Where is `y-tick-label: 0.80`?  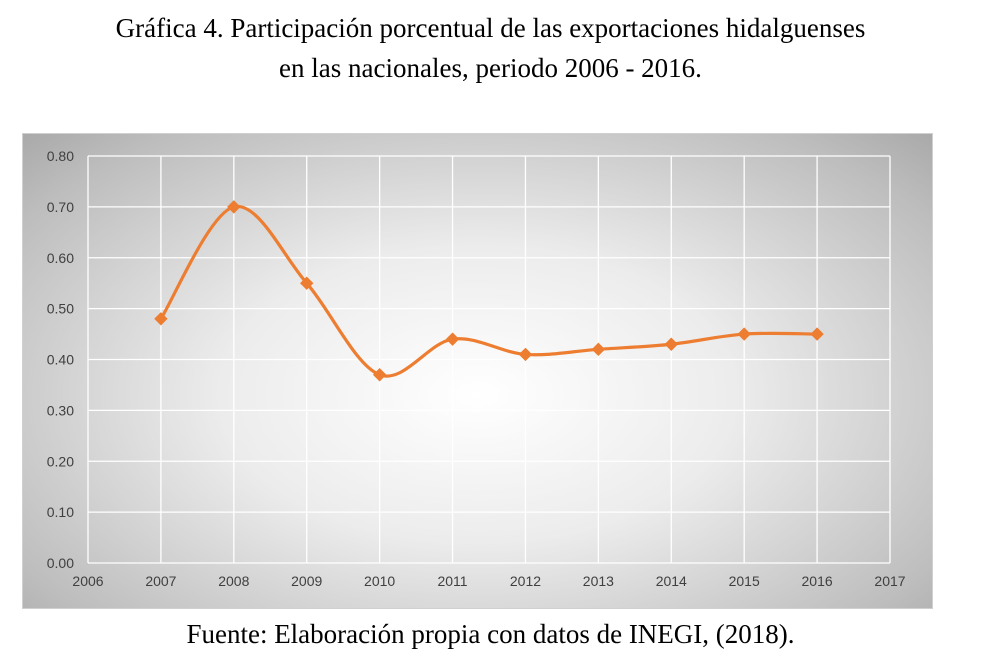
y-tick-label: 0.80 is located at coordinates (60, 156).